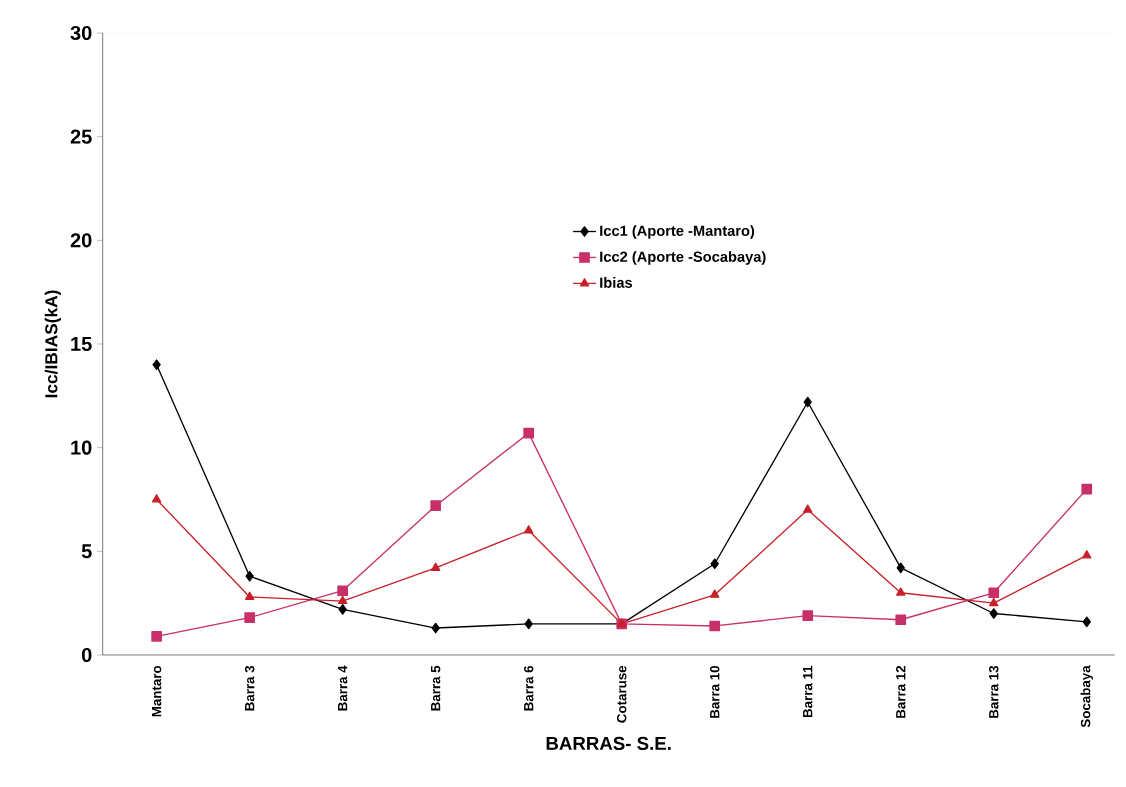 This screenshot has width=1126, height=787. Describe the element at coordinates (1086, 696) in the screenshot. I see `x-tick-label: Socabaya` at that location.